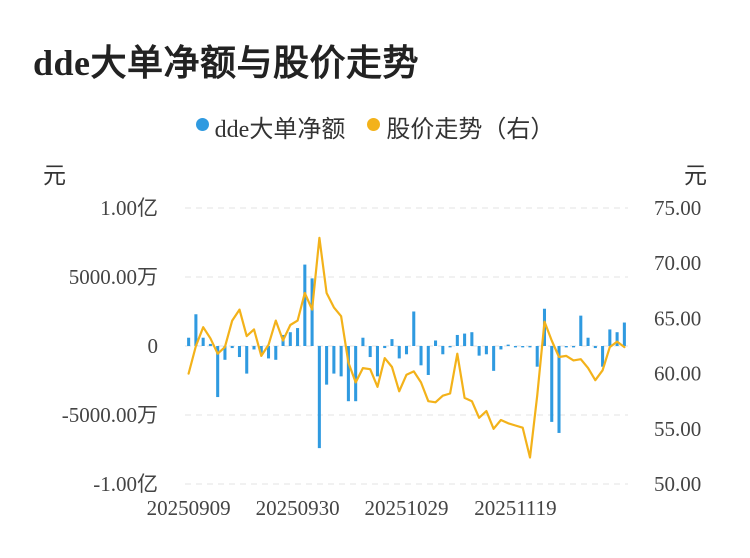 The width and height of the screenshot is (750, 558). What do you see at coordinates (515, 508) in the screenshot?
I see `x-tick-label: 20251119` at bounding box center [515, 508].